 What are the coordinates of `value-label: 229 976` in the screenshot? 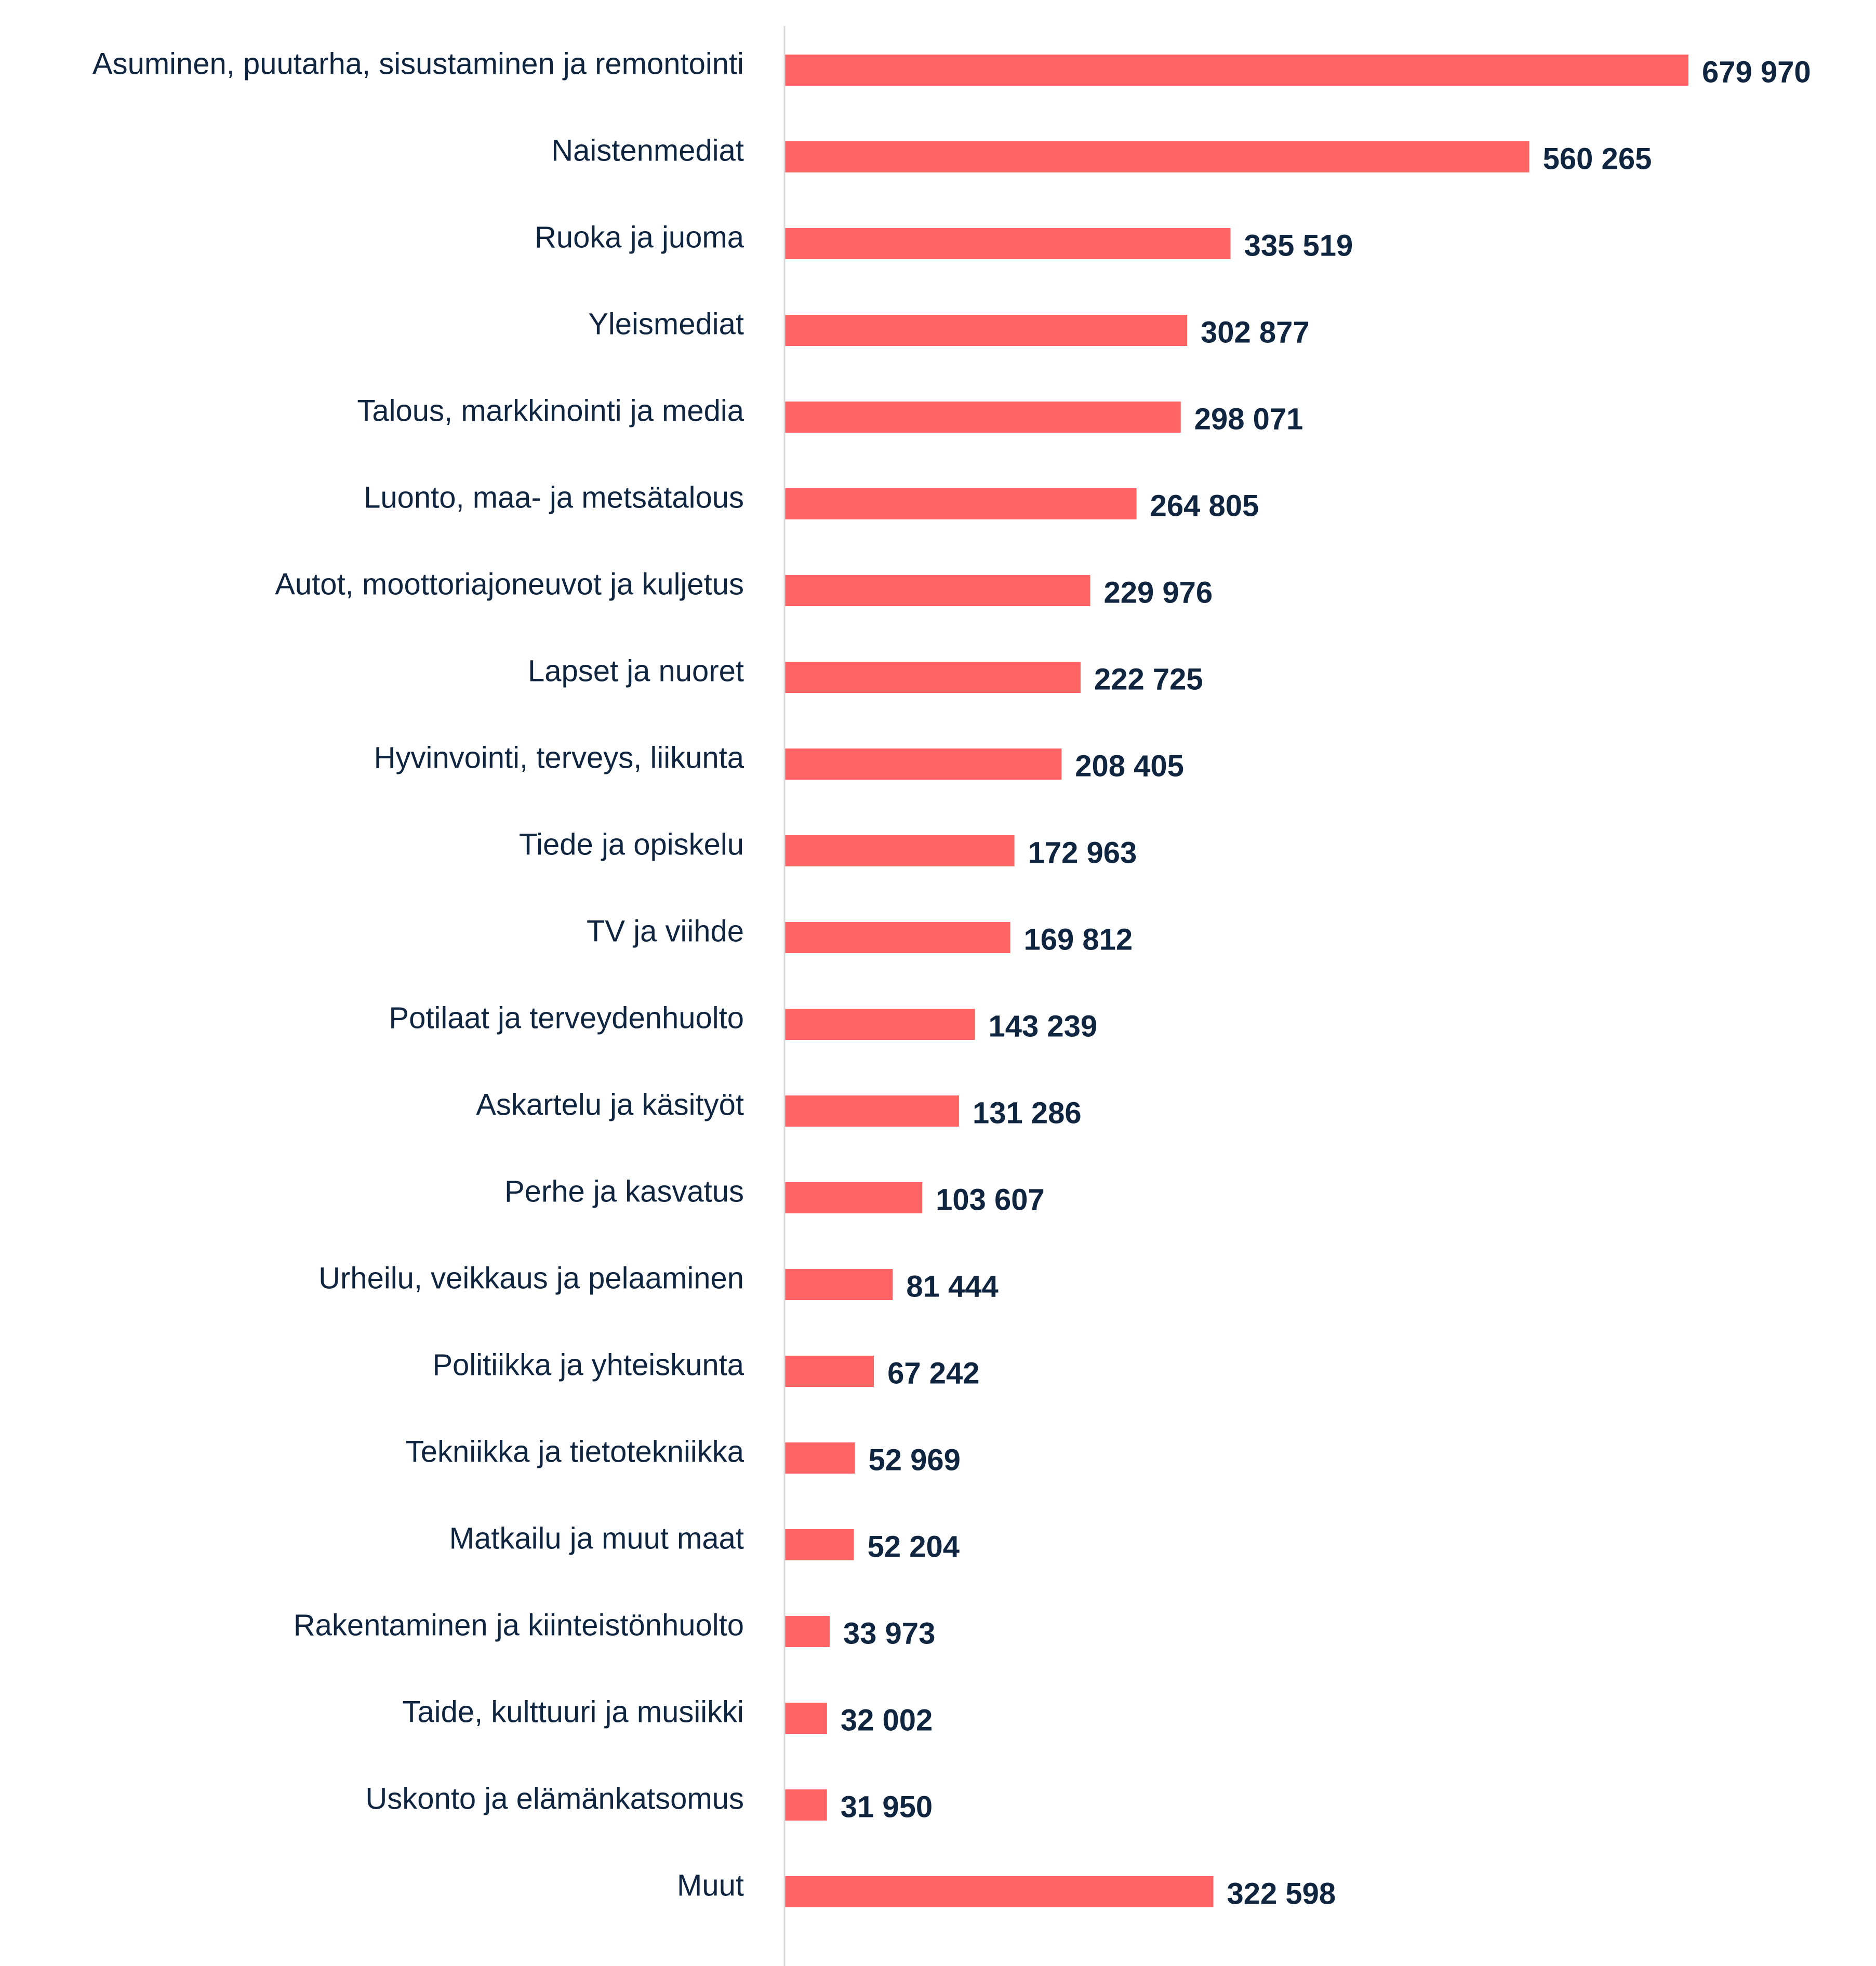 It's located at (1158, 593).